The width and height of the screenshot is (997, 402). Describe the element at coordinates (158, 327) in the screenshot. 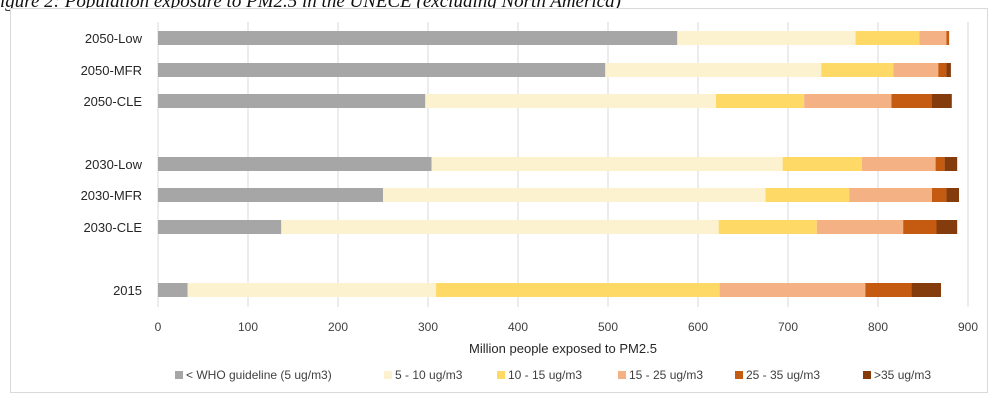

I see `x-tick-label: 0` at that location.